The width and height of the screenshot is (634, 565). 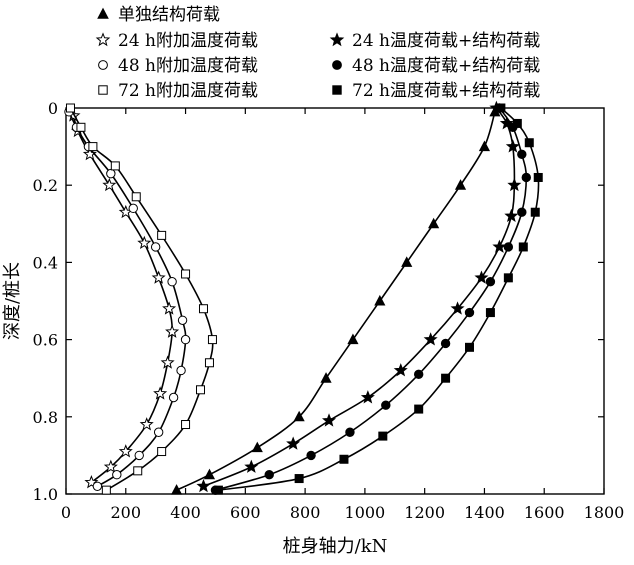 What do you see at coordinates (188, 91) in the screenshot?
I see `legend-label: 72 h附加温度荷载` at bounding box center [188, 91].